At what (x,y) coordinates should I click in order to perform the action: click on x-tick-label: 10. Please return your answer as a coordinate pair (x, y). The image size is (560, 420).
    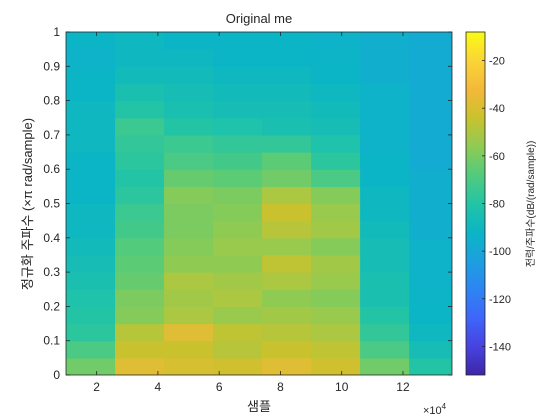
    Looking at the image, I should click on (342, 387).